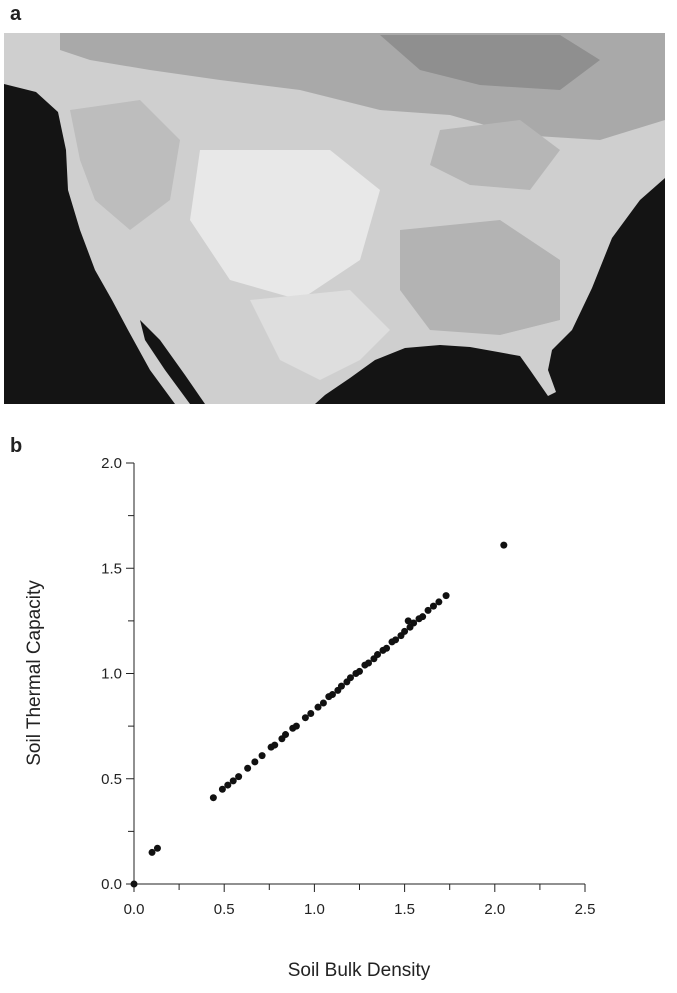  I want to click on x-axis-label: Soil Bulk Density, so click(359, 970).